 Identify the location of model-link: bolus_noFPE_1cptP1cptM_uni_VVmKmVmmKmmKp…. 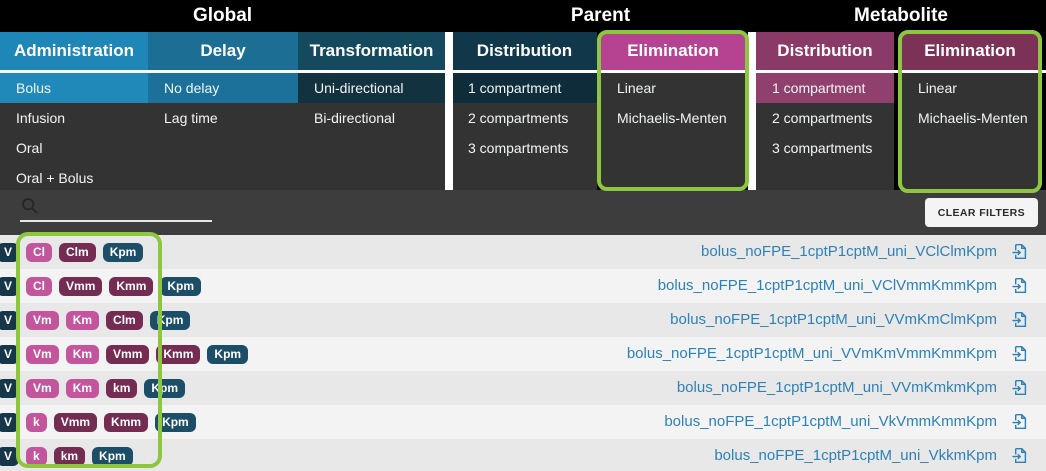
(811, 353).